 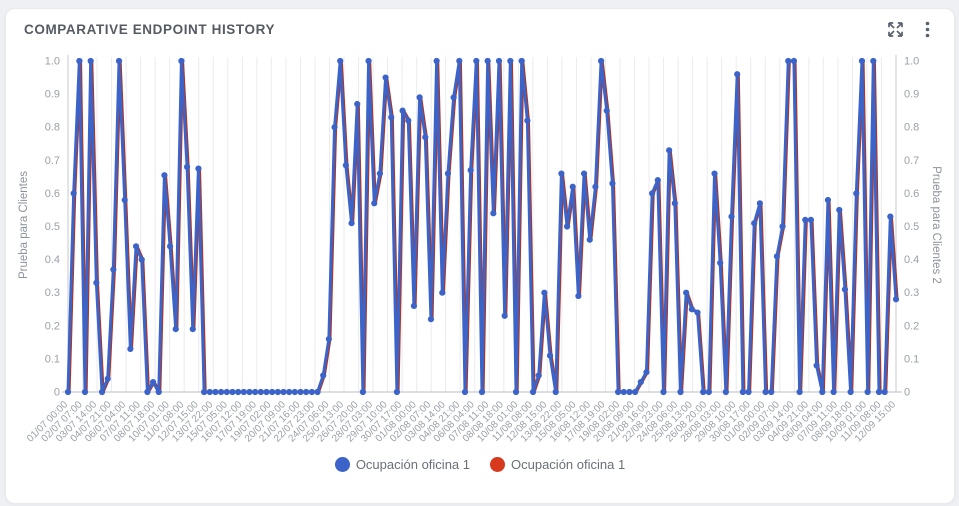 What do you see at coordinates (927, 29) in the screenshot?
I see `kebab-menu-icon` at bounding box center [927, 29].